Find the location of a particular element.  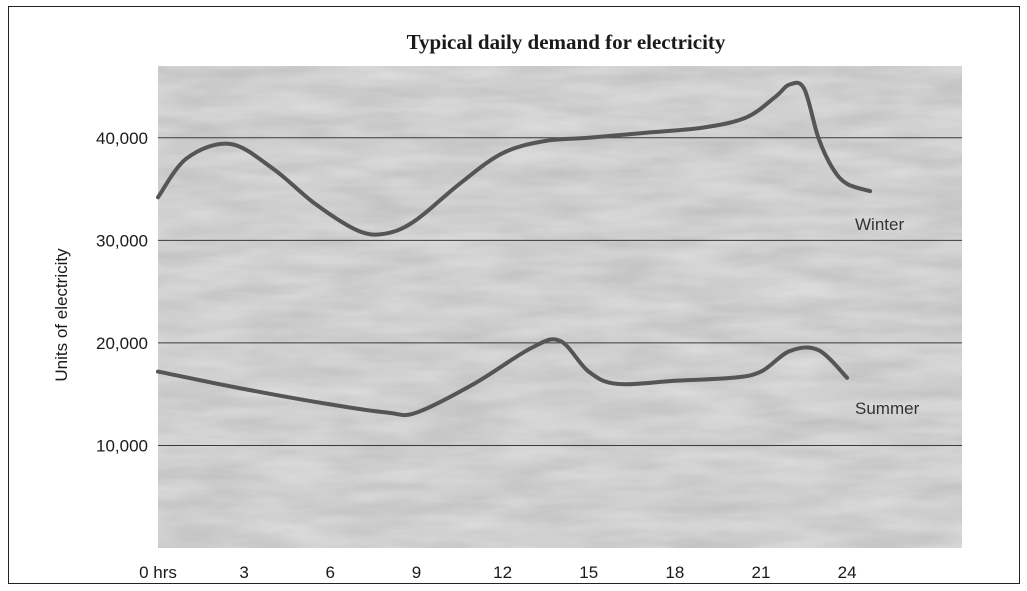

x-tick-label: 12 is located at coordinates (502, 572).